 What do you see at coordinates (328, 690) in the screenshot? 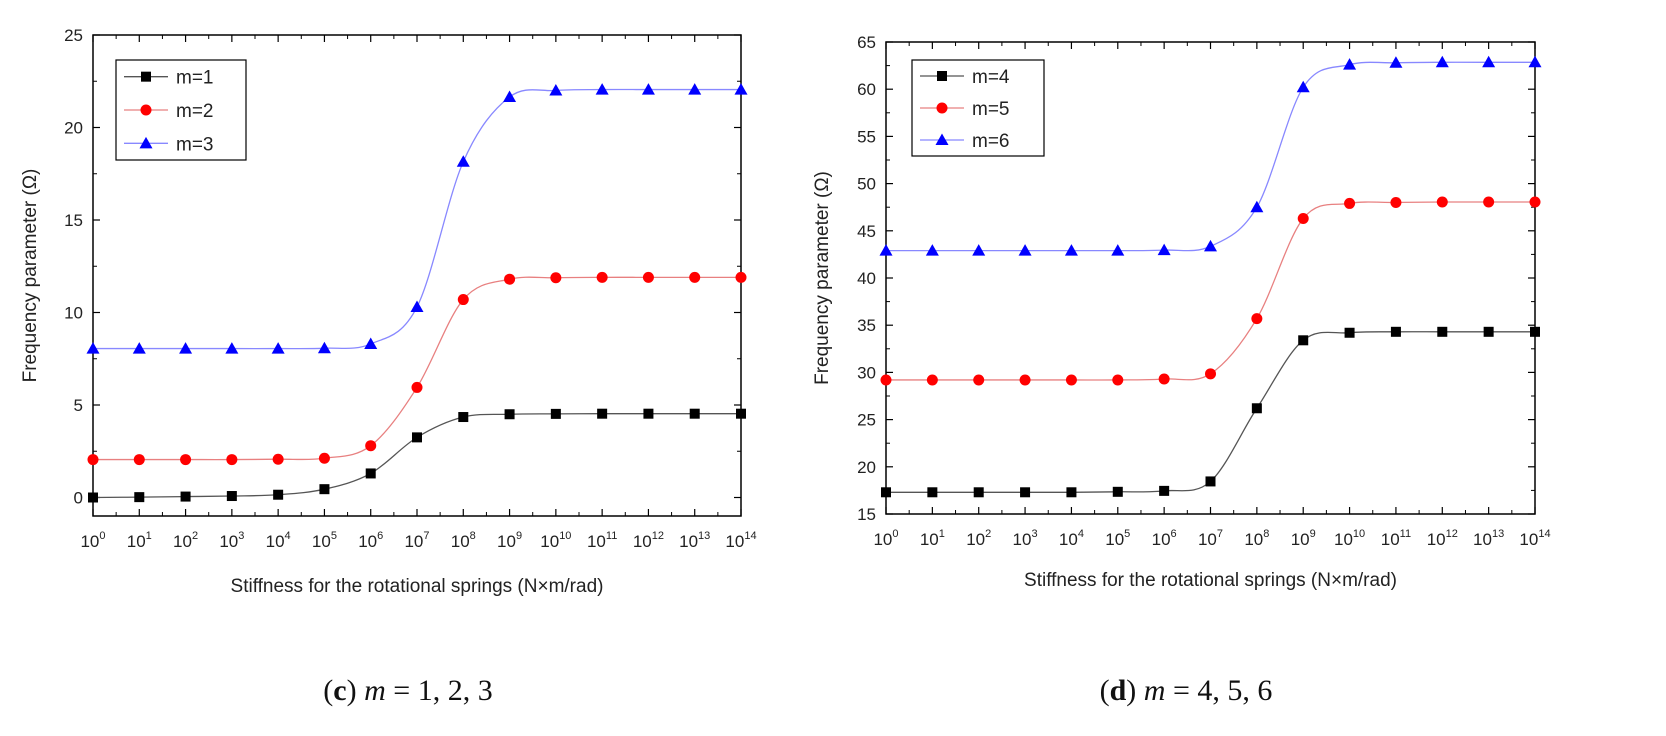
I see `caption-open: (` at bounding box center [328, 690].